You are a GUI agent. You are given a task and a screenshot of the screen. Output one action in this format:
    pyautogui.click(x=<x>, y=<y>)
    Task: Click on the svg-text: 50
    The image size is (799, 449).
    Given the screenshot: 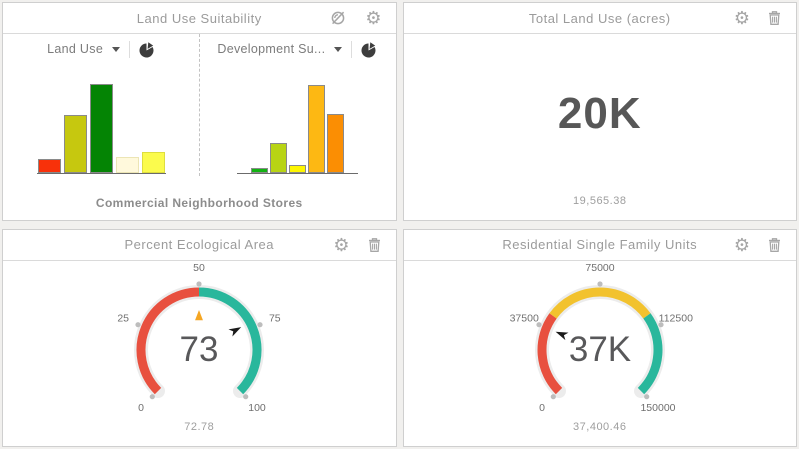 What is the action you would take?
    pyautogui.click(x=199, y=268)
    